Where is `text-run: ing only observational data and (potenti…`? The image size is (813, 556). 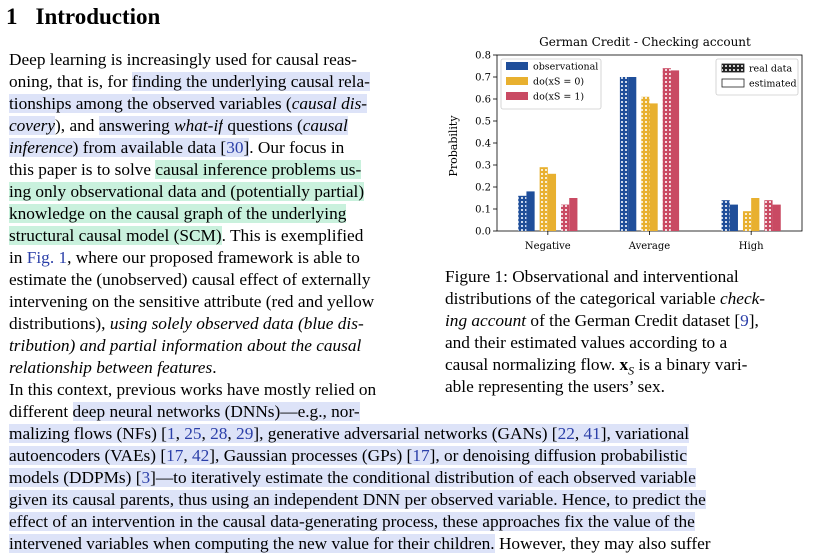
text-run: ing only observational data and (potenti… is located at coordinates (187, 191).